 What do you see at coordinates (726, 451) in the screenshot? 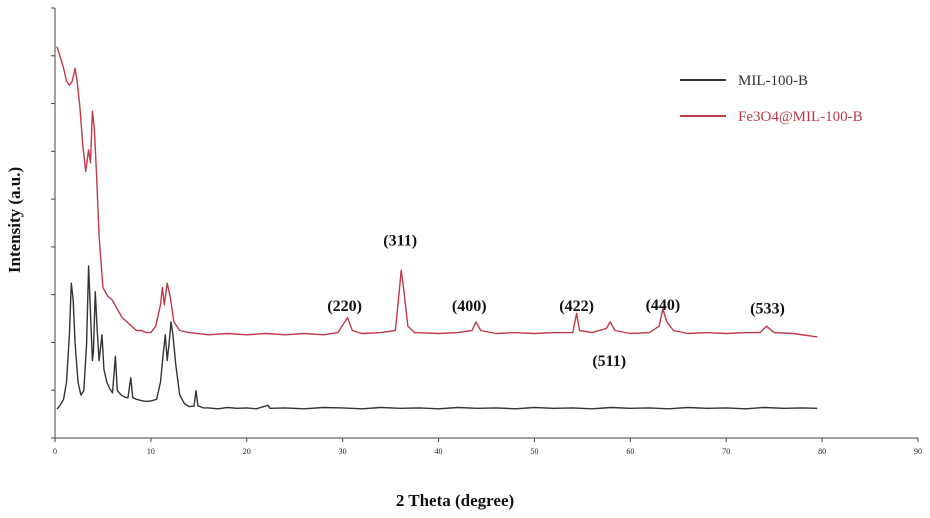
I see `x-tick-label: 70` at bounding box center [726, 451].